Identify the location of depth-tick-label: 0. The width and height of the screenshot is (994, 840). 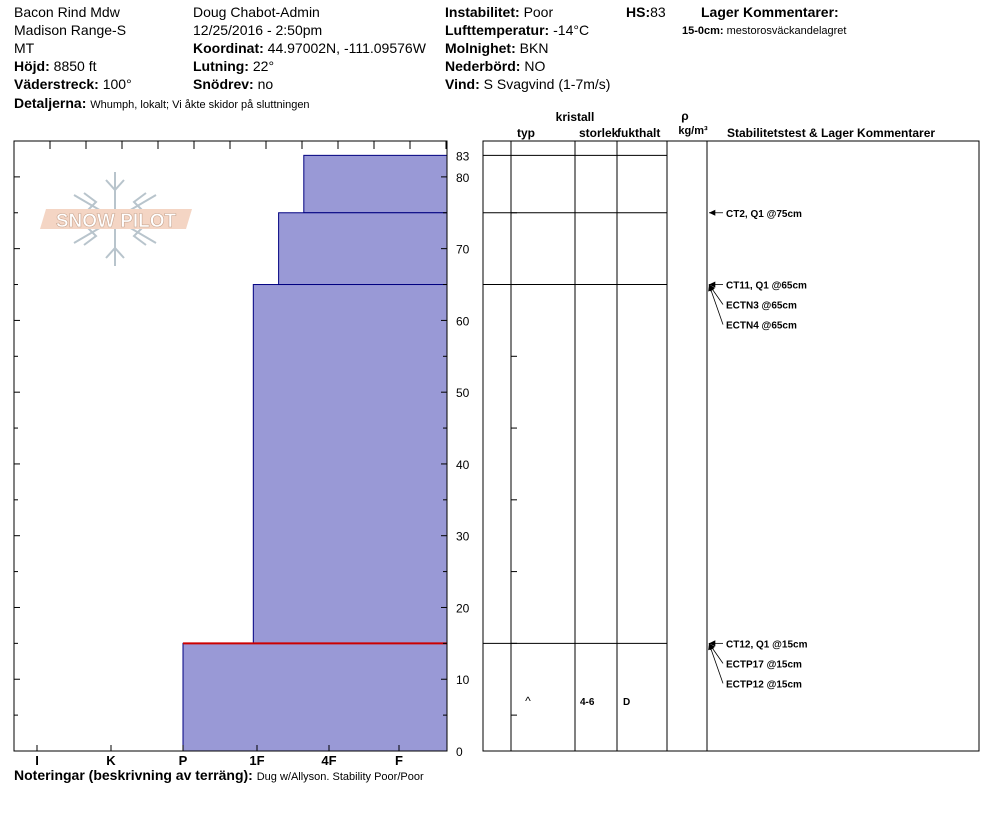
(459, 752).